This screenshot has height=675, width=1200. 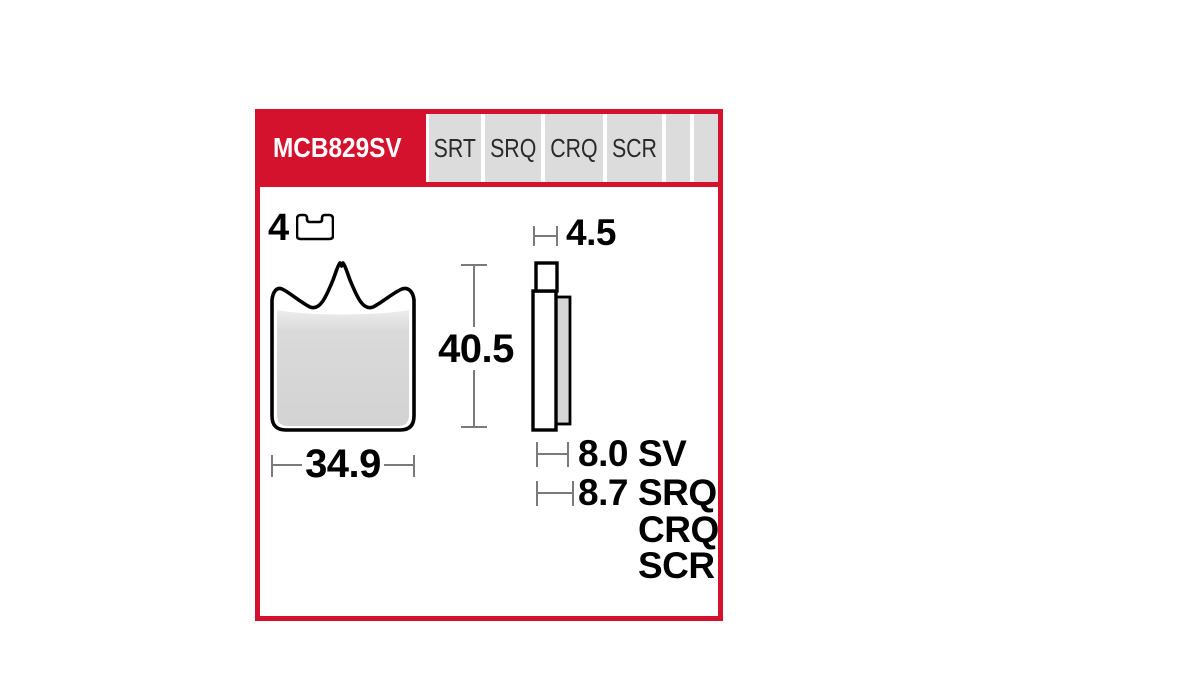 I want to click on compound-label: CRQ, so click(x=574, y=147).